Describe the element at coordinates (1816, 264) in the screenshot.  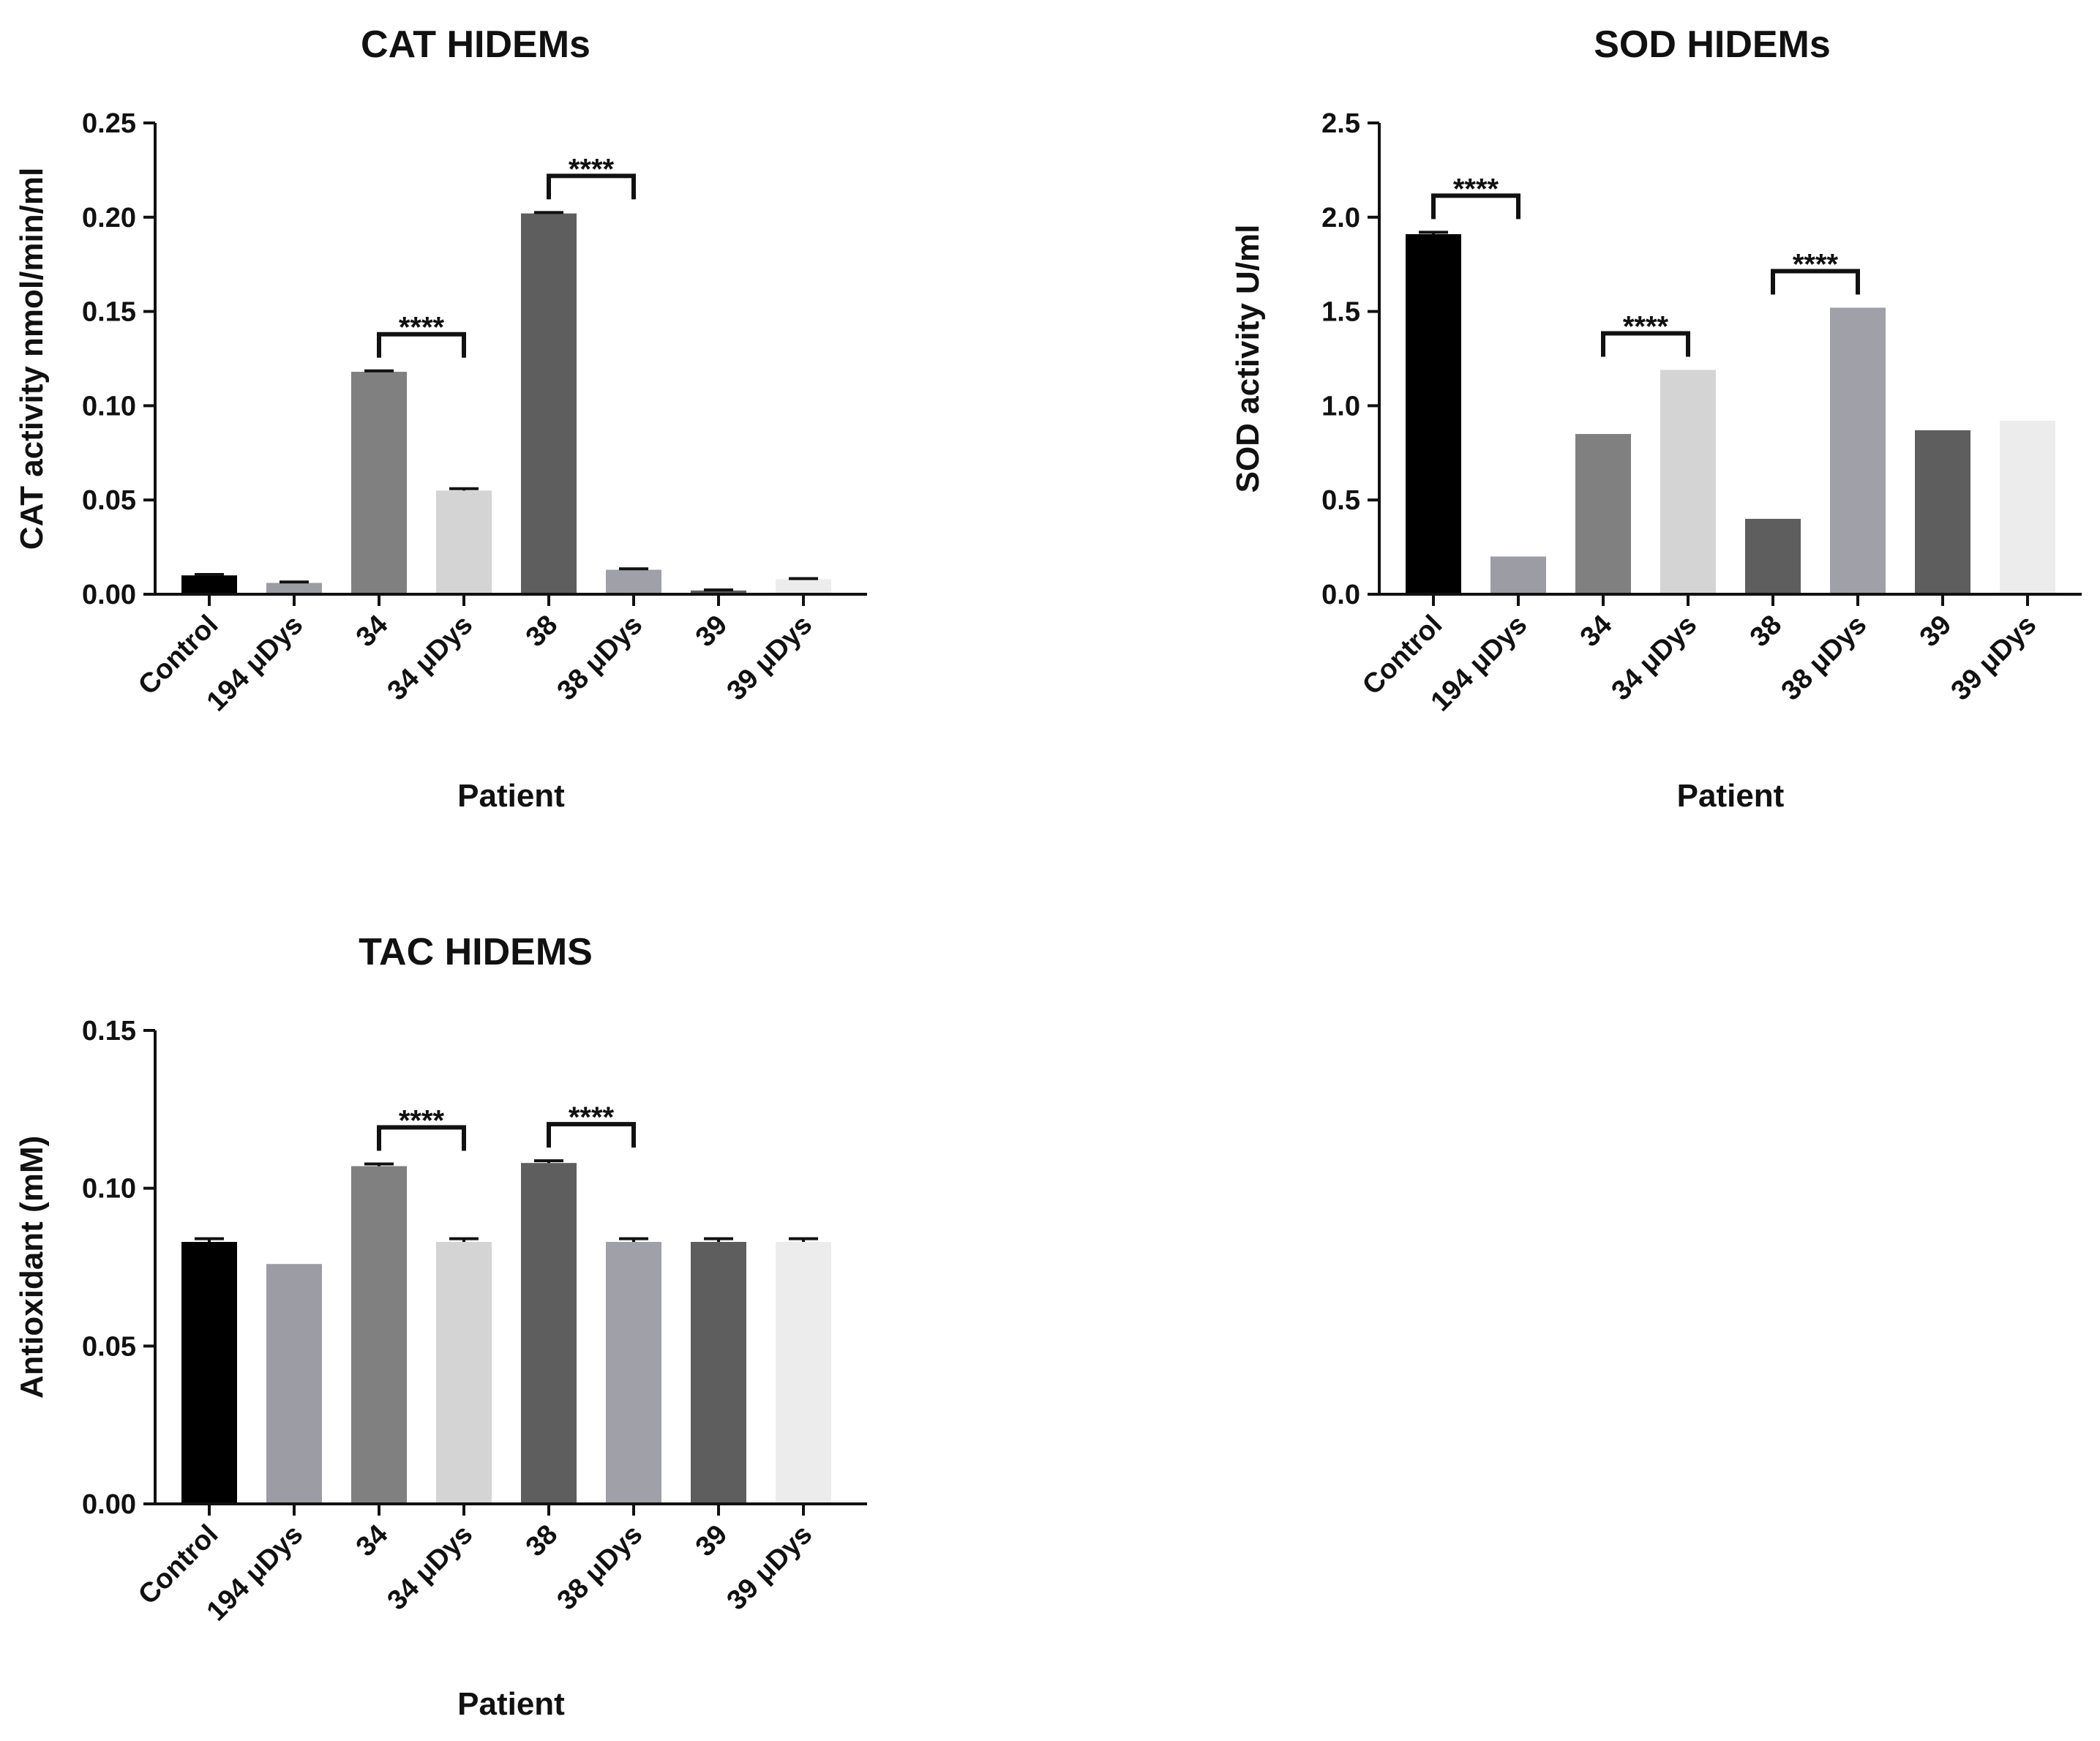
I see `sod-significance-label-2: ****` at that location.